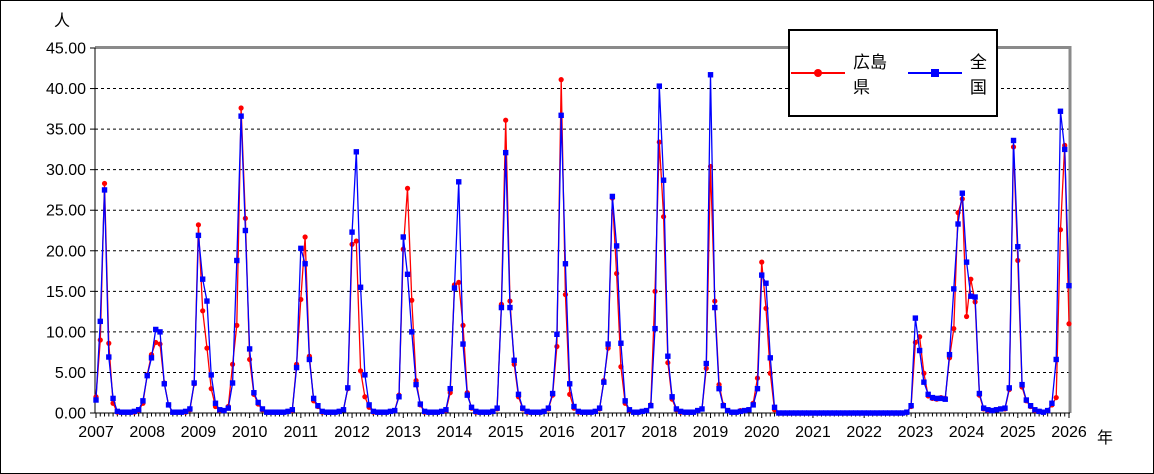  What do you see at coordinates (403, 432) in the screenshot?
I see `x-tick-label: 2013` at bounding box center [403, 432].